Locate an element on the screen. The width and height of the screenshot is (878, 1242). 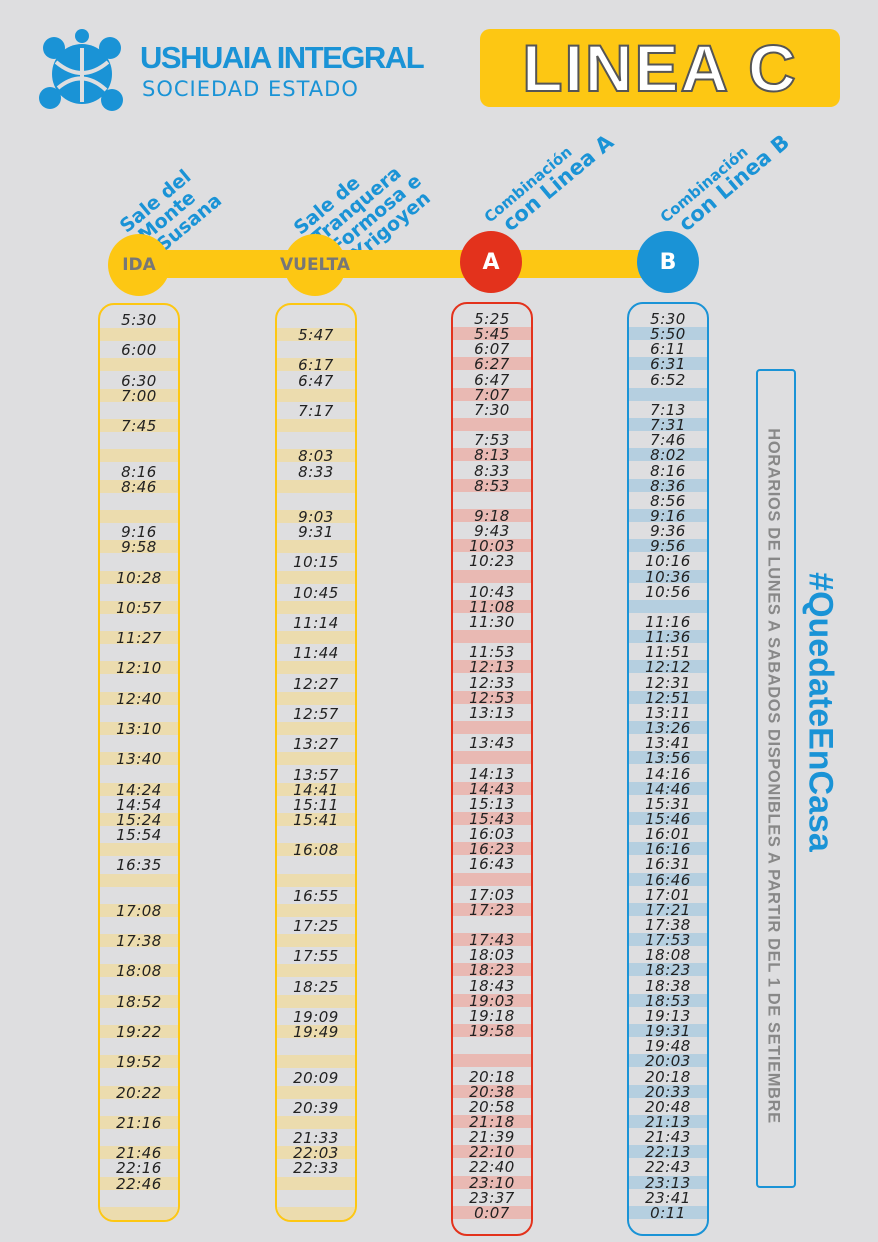
departure-time: 8:56 is located at coordinates (668, 500).